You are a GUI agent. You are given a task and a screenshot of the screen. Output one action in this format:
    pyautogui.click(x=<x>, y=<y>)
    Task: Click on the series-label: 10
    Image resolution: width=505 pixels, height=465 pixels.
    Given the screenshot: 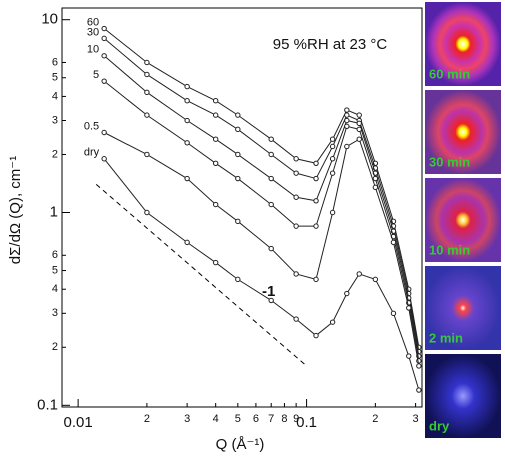 What is the action you would take?
    pyautogui.click(x=93, y=50)
    